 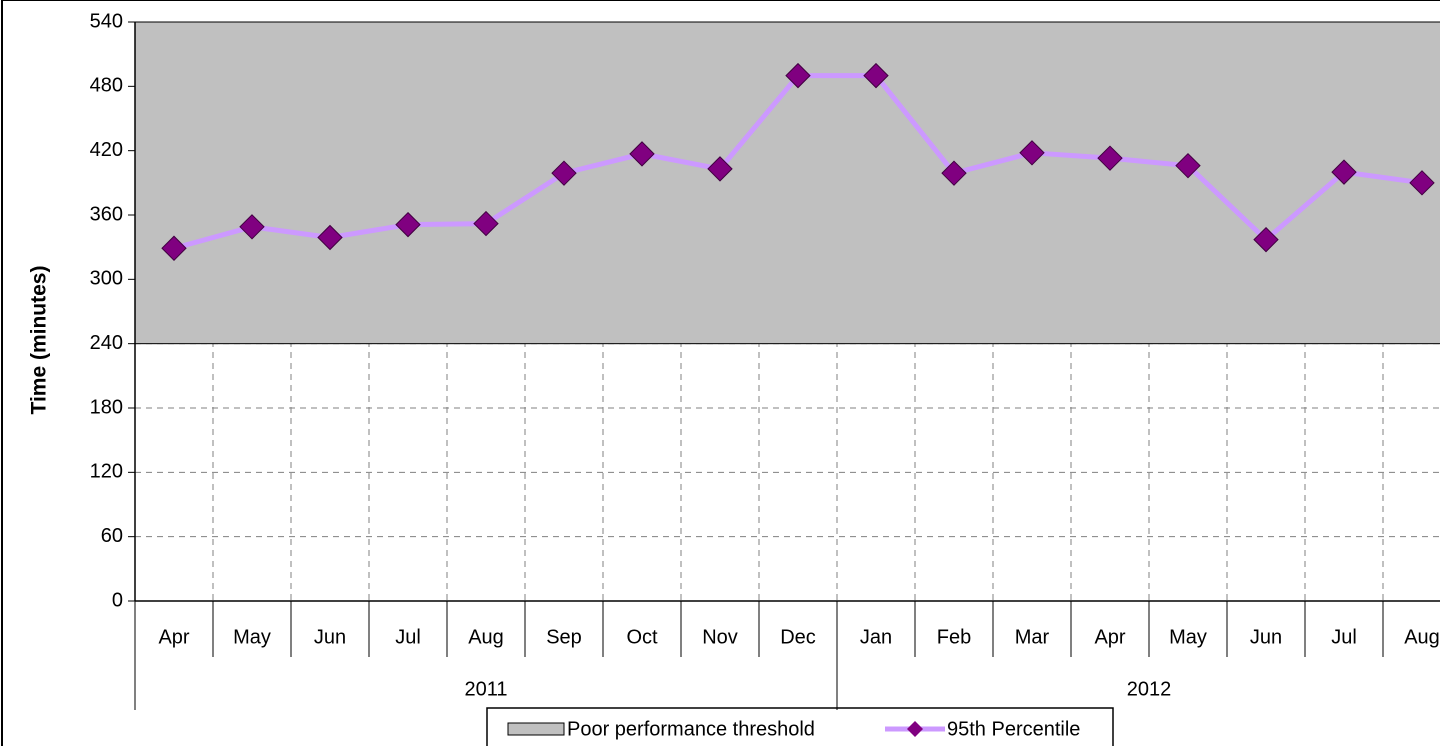 What do you see at coordinates (1149, 689) in the screenshot?
I see `group-label: 2012` at bounding box center [1149, 689].